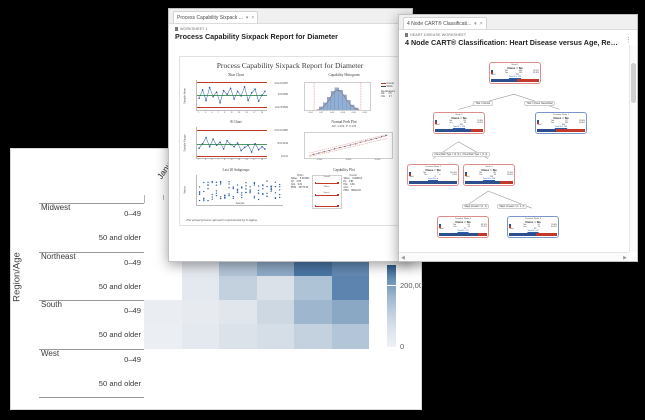 The width and height of the screenshot is (645, 420). Describe the element at coordinates (566, 123) in the screenshot. I see `cart-cell: 102` at that location.